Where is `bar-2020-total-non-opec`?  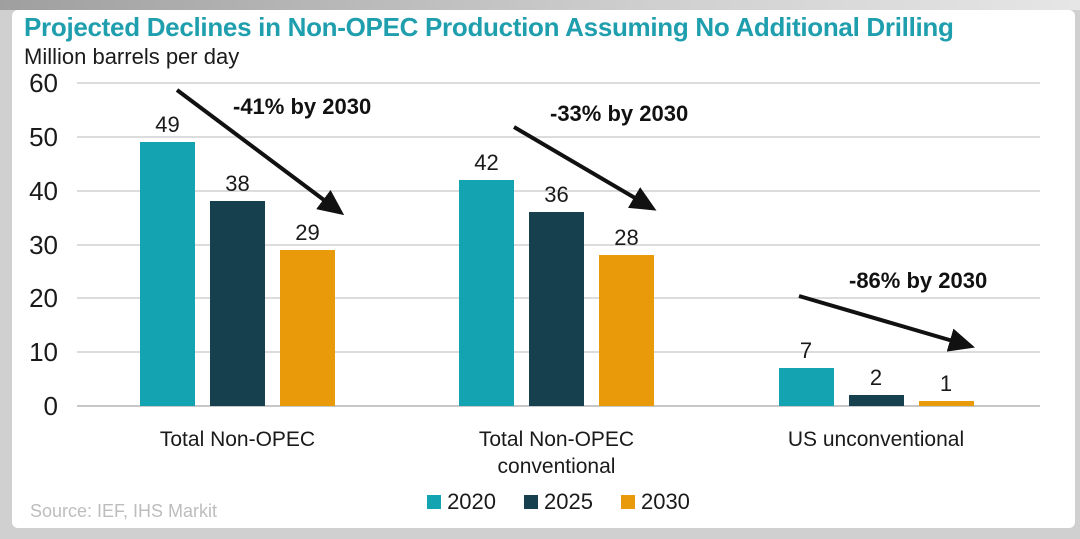
bar-2020-total-non-opec is located at coordinates (167, 274).